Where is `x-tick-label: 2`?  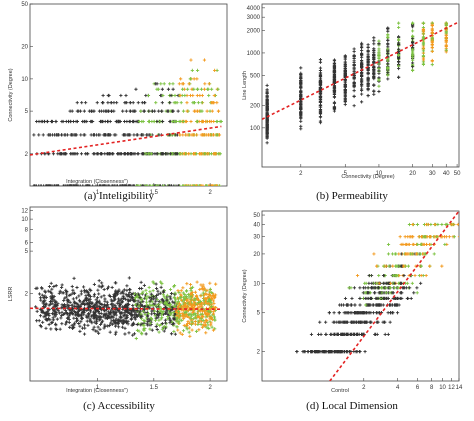 x-tick-label: 2 is located at coordinates (364, 388).